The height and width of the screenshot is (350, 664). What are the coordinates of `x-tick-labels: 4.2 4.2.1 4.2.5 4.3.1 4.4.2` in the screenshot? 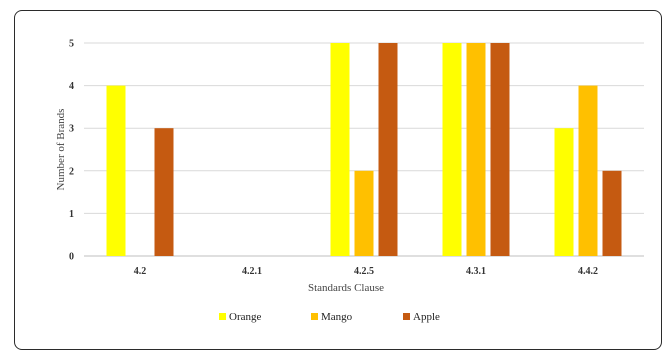 It's located at (366, 271).